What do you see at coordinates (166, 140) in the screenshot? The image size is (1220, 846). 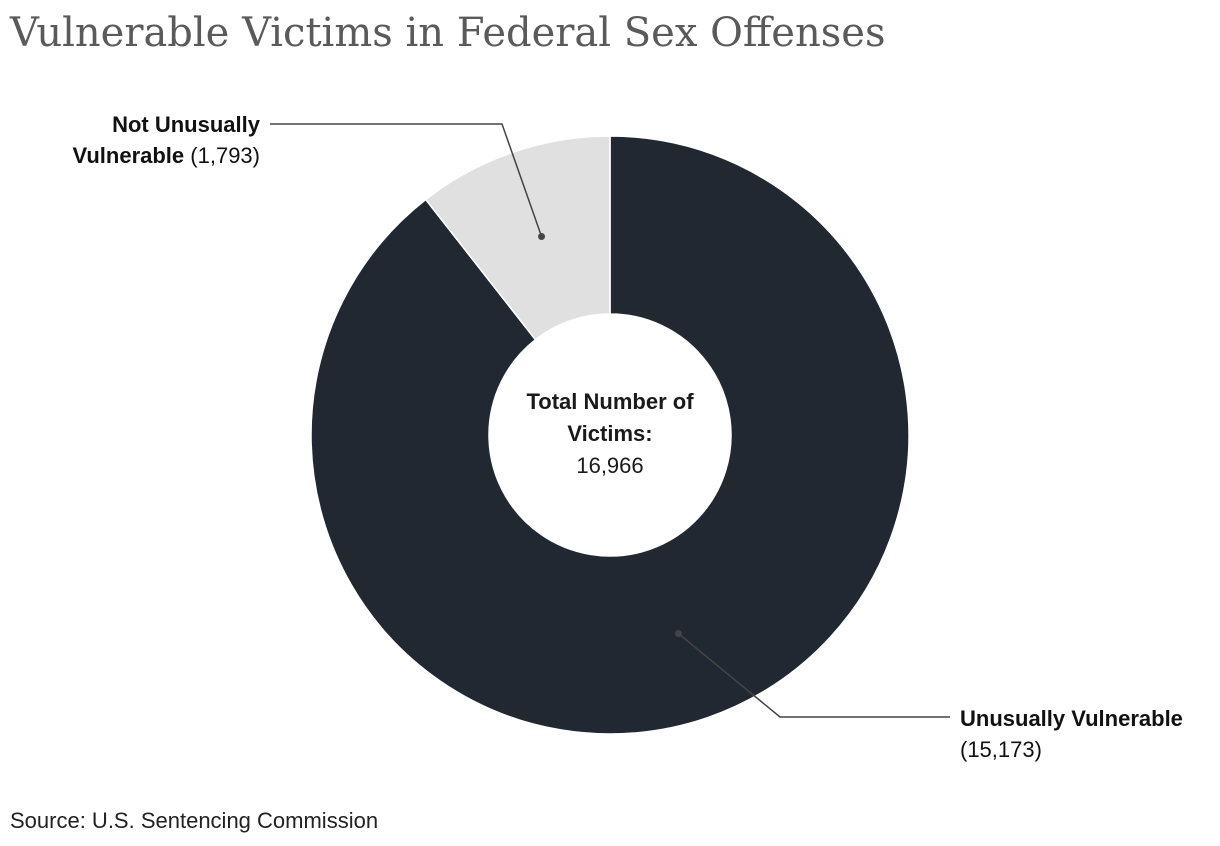 I see `category-label: Not Unusually Vulnerable` at bounding box center [166, 140].